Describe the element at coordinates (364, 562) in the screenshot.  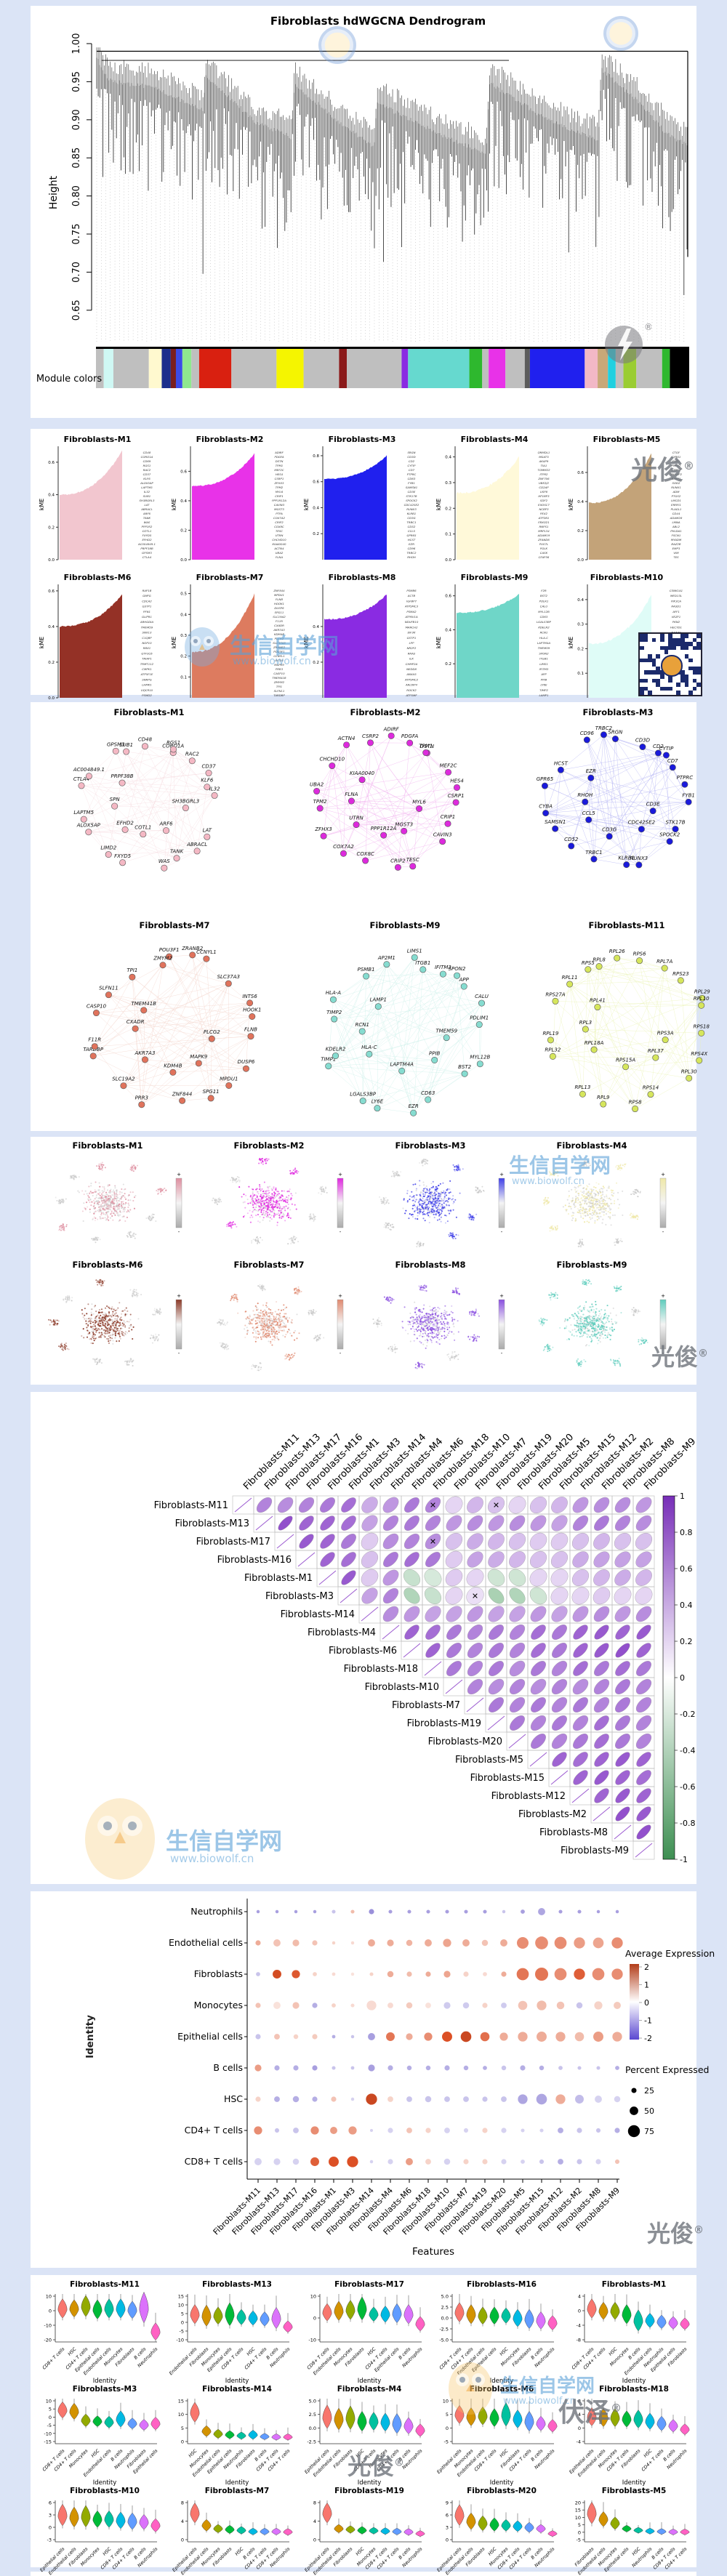
I see `card-kme` at that location.